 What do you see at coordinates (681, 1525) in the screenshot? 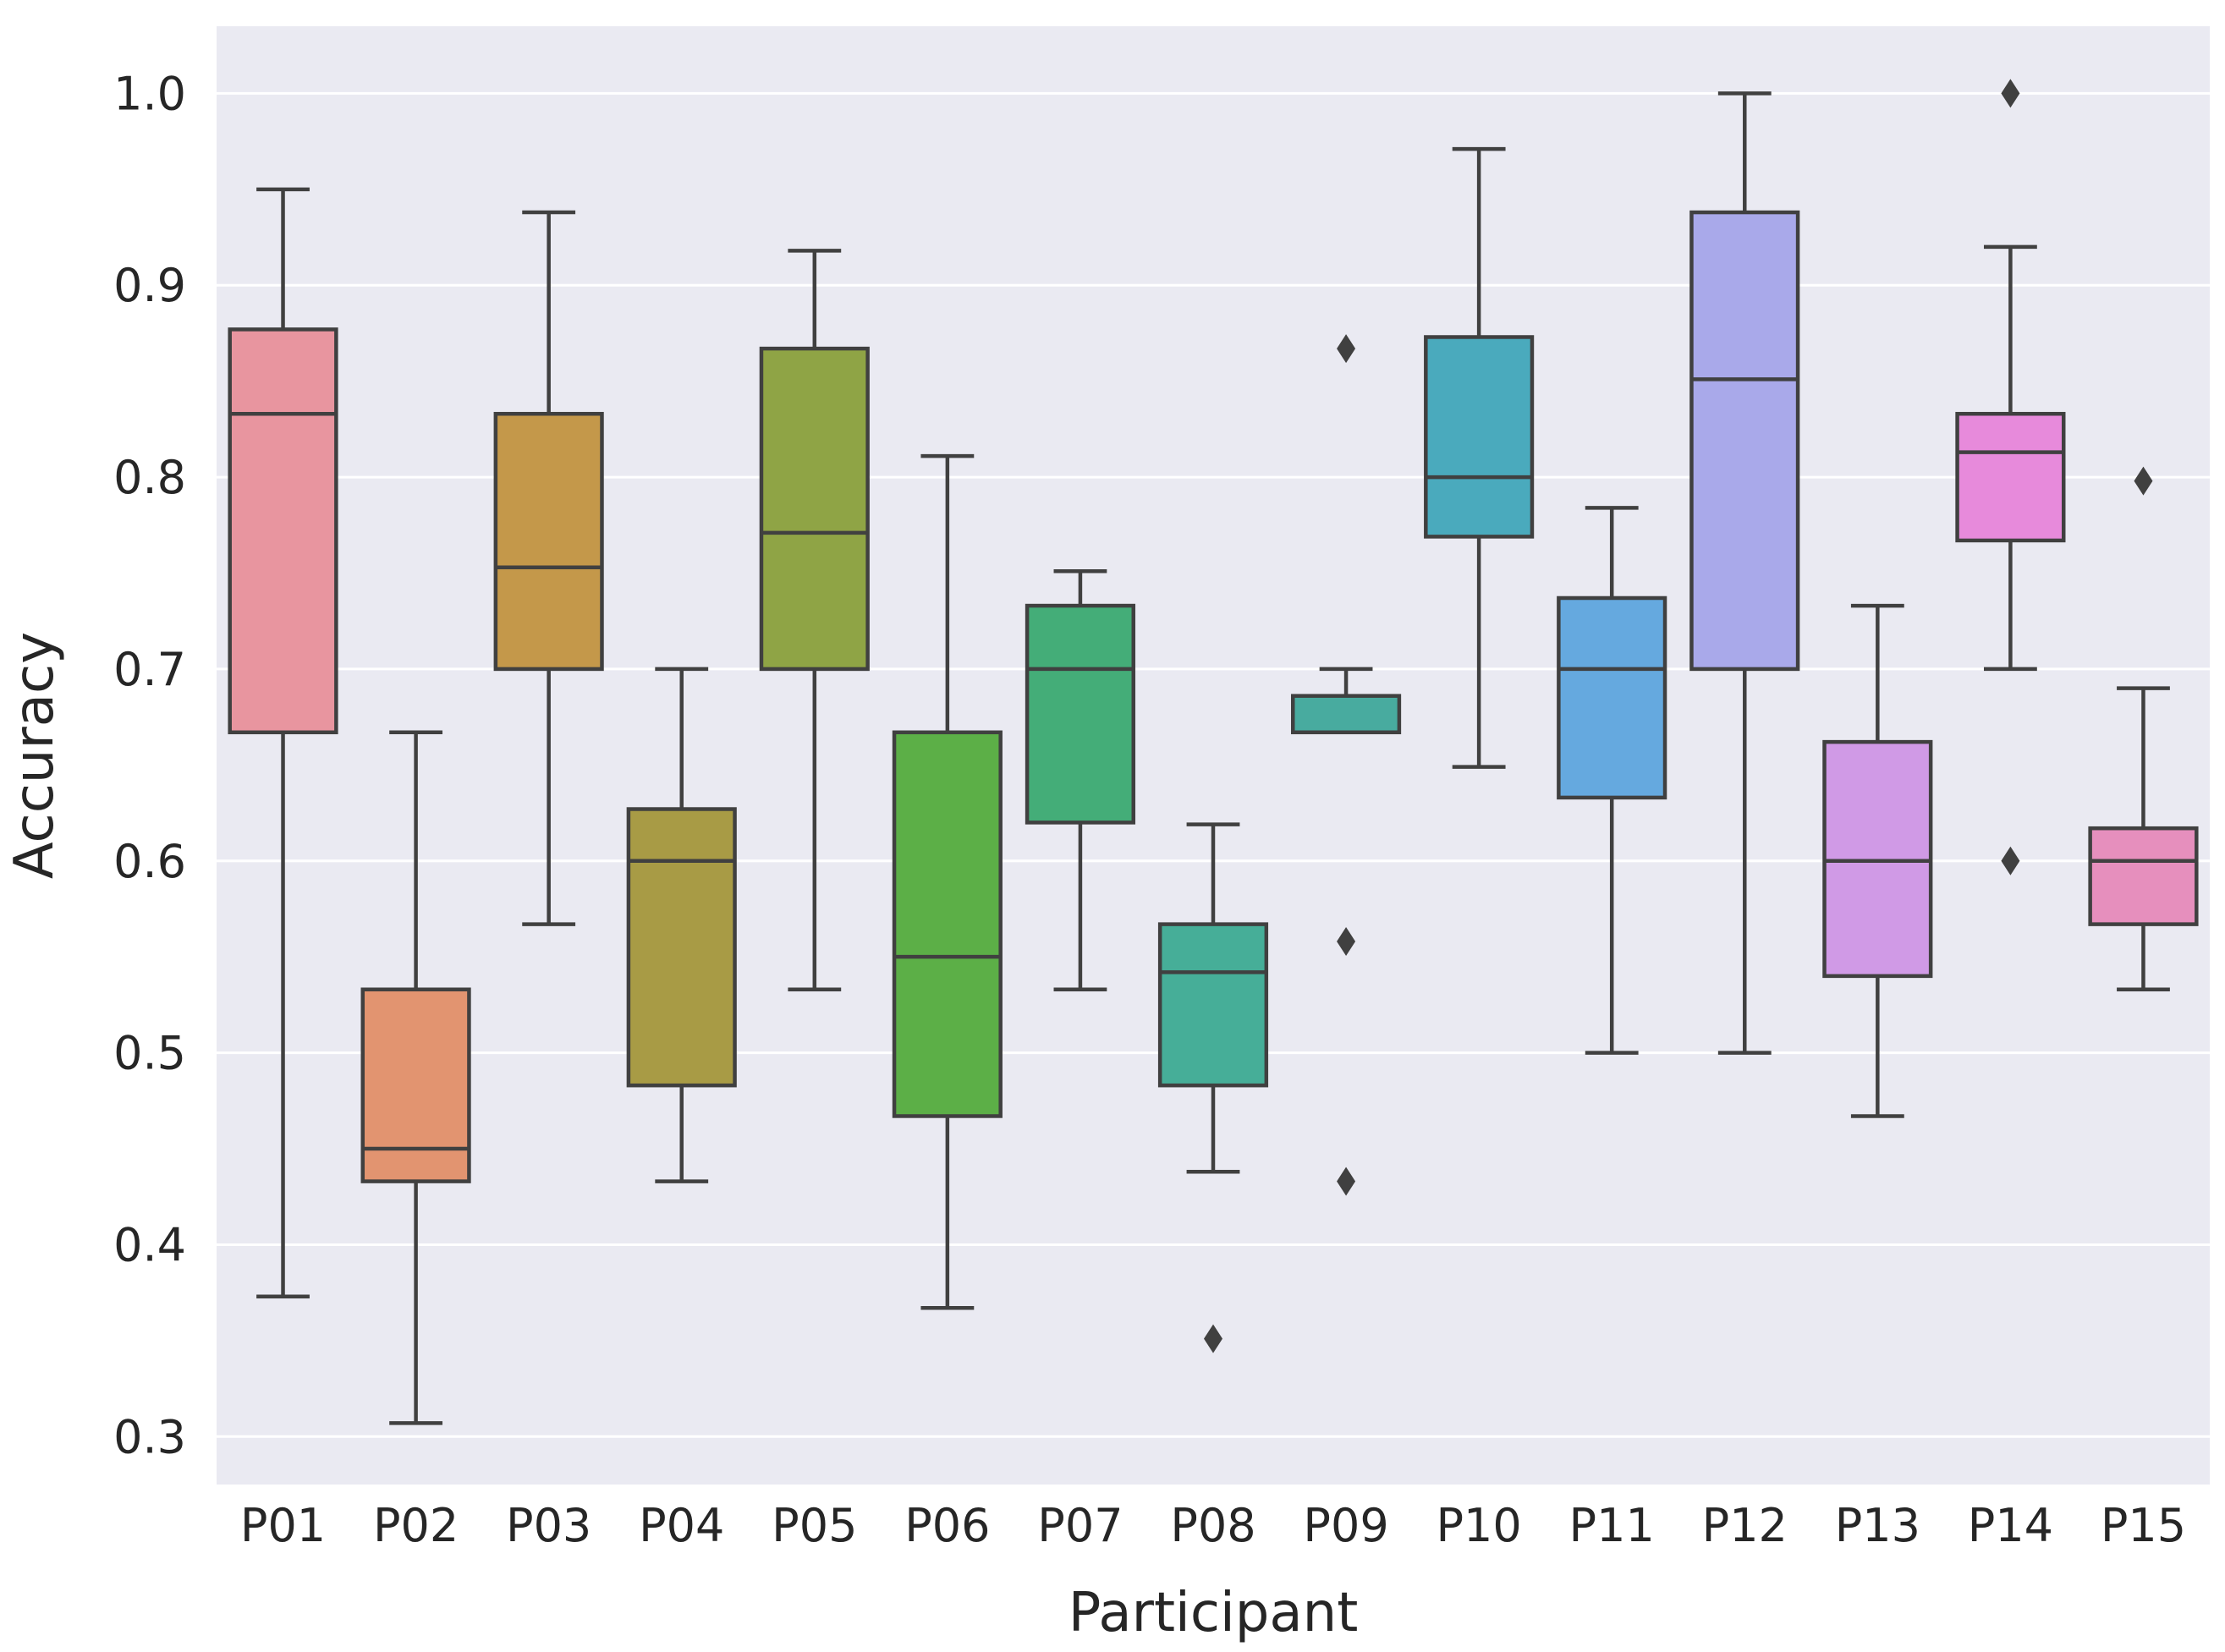
I see `x-tick-label-P04: P04` at bounding box center [681, 1525].